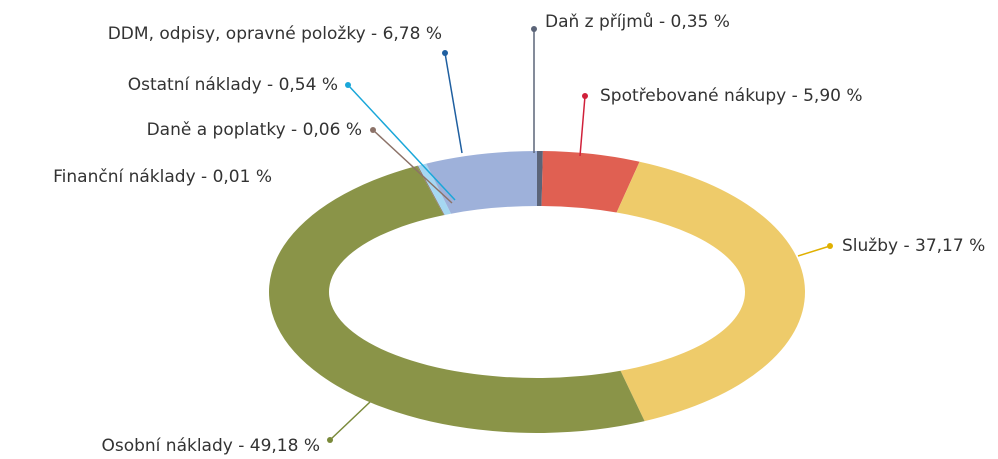  What do you see at coordinates (162, 177) in the screenshot?
I see `slice-label: Finanční náklady - 0,01 %` at bounding box center [162, 177].